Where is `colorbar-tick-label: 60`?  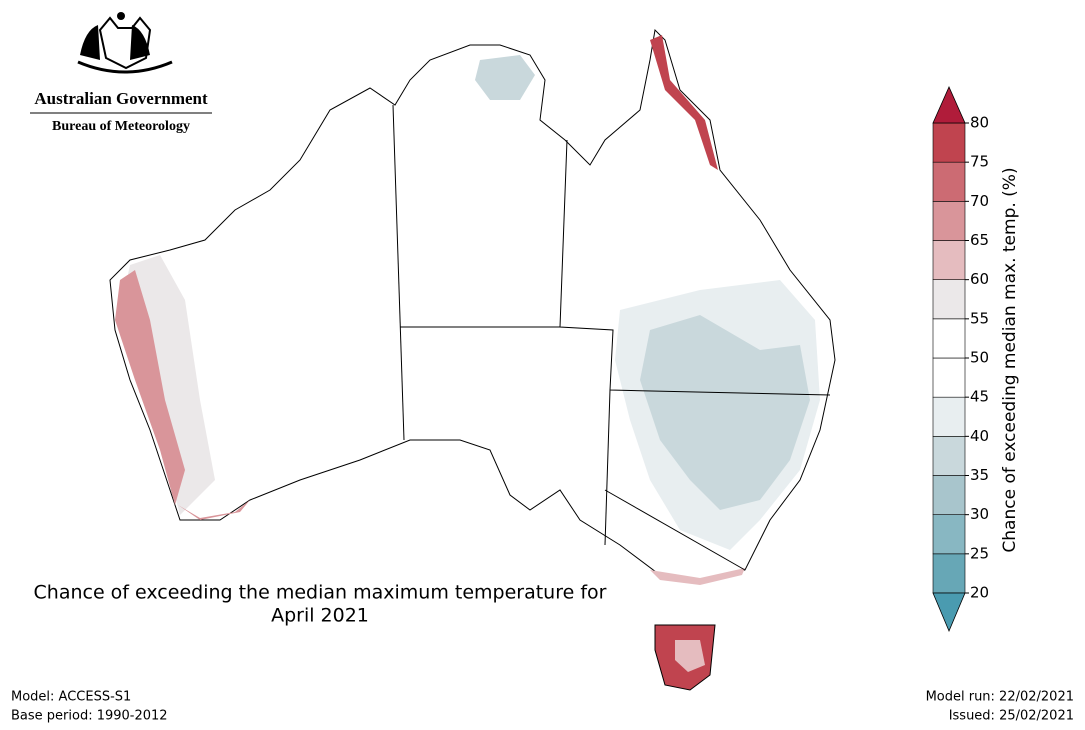
colorbar-tick-label: 60 is located at coordinates (979, 279).